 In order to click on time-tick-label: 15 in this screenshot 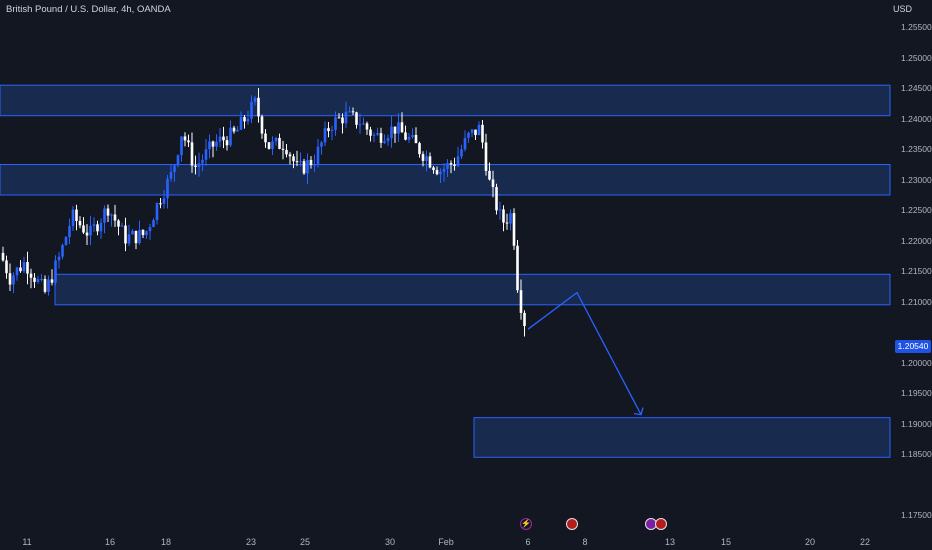, I will do `click(726, 542)`.